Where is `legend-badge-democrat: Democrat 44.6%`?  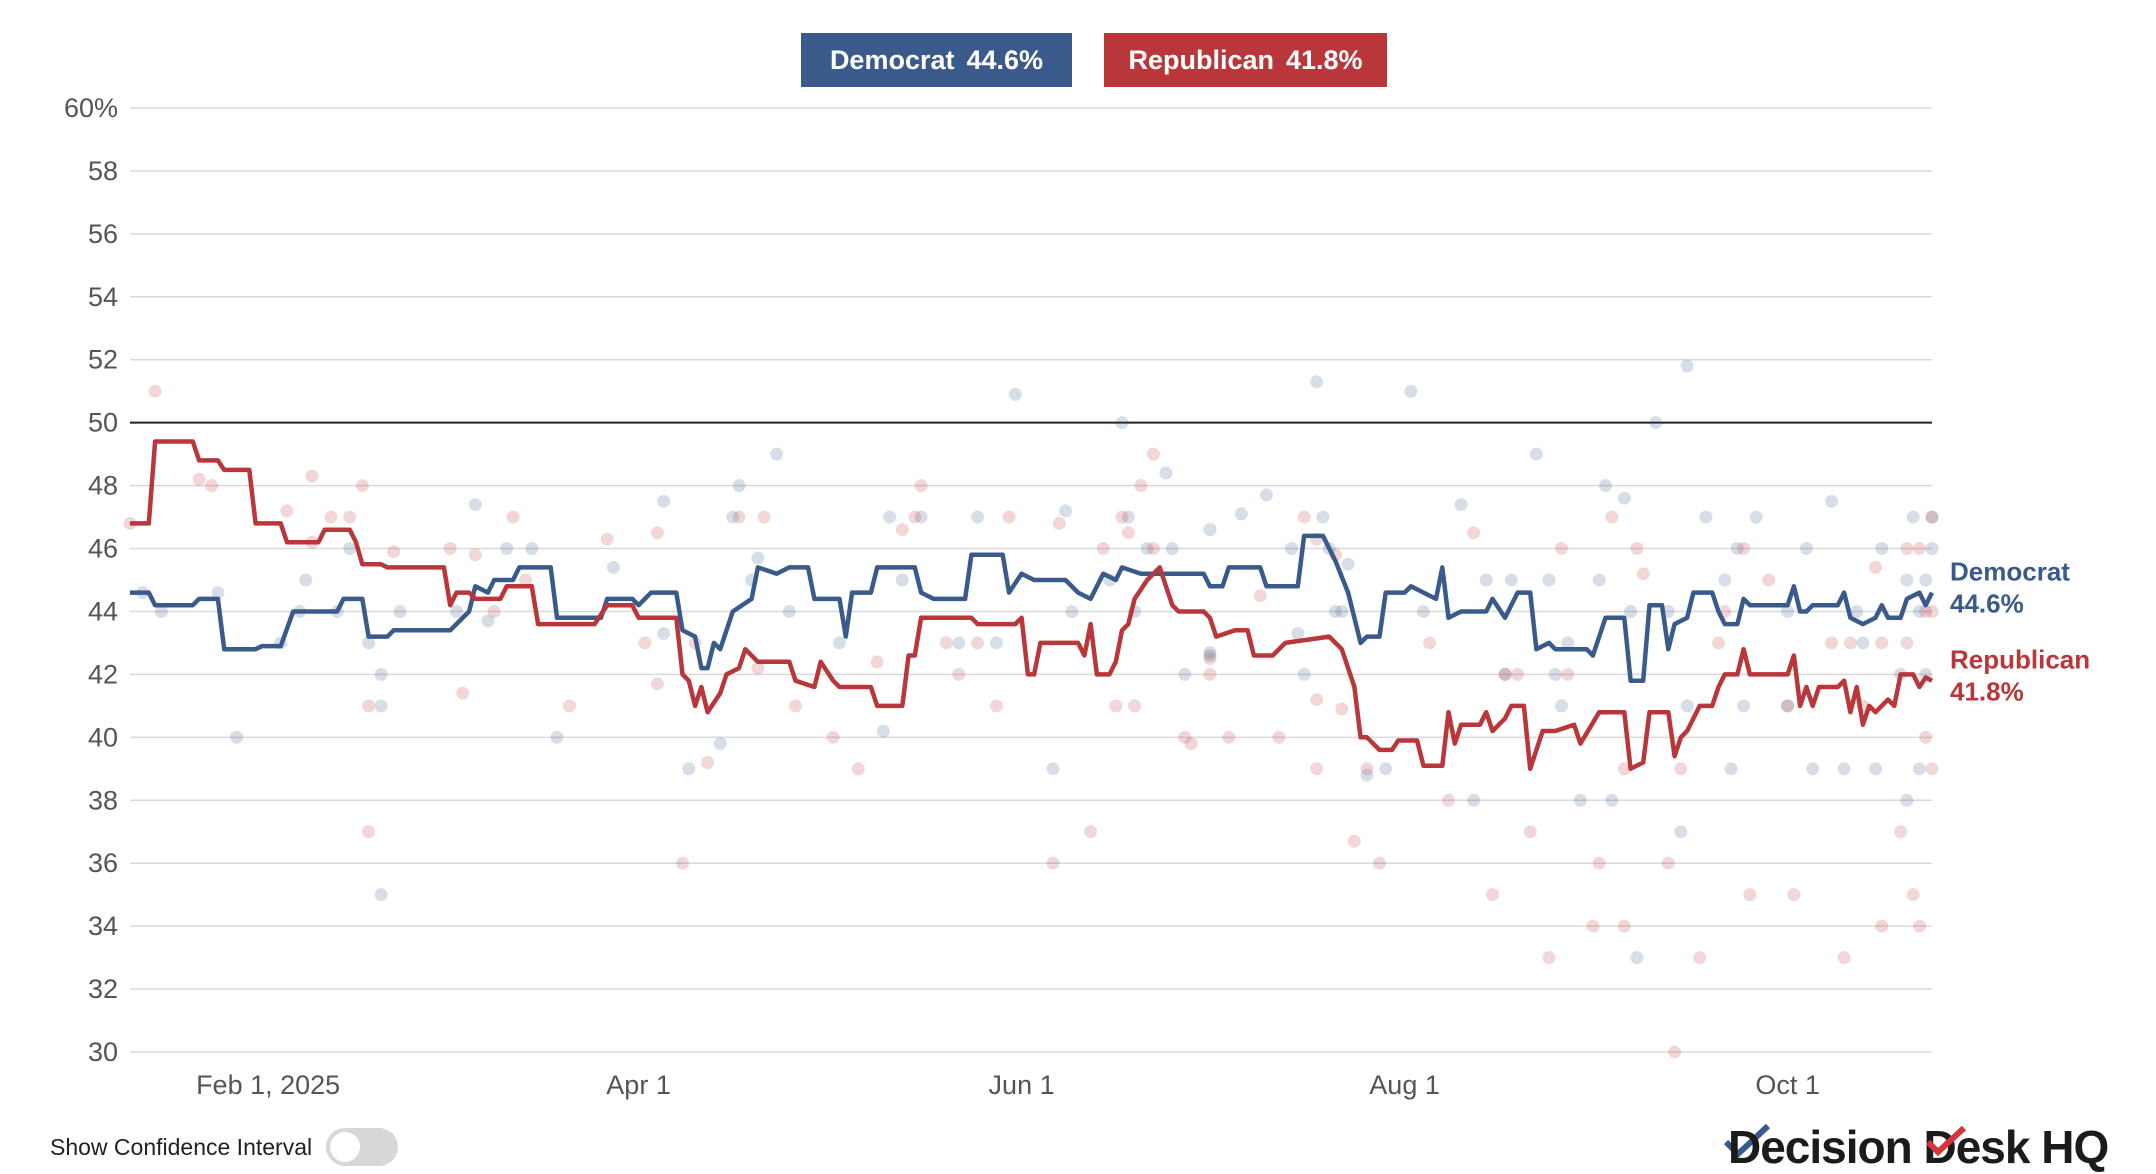
legend-badge-democrat: Democrat 44.6% is located at coordinates (936, 60).